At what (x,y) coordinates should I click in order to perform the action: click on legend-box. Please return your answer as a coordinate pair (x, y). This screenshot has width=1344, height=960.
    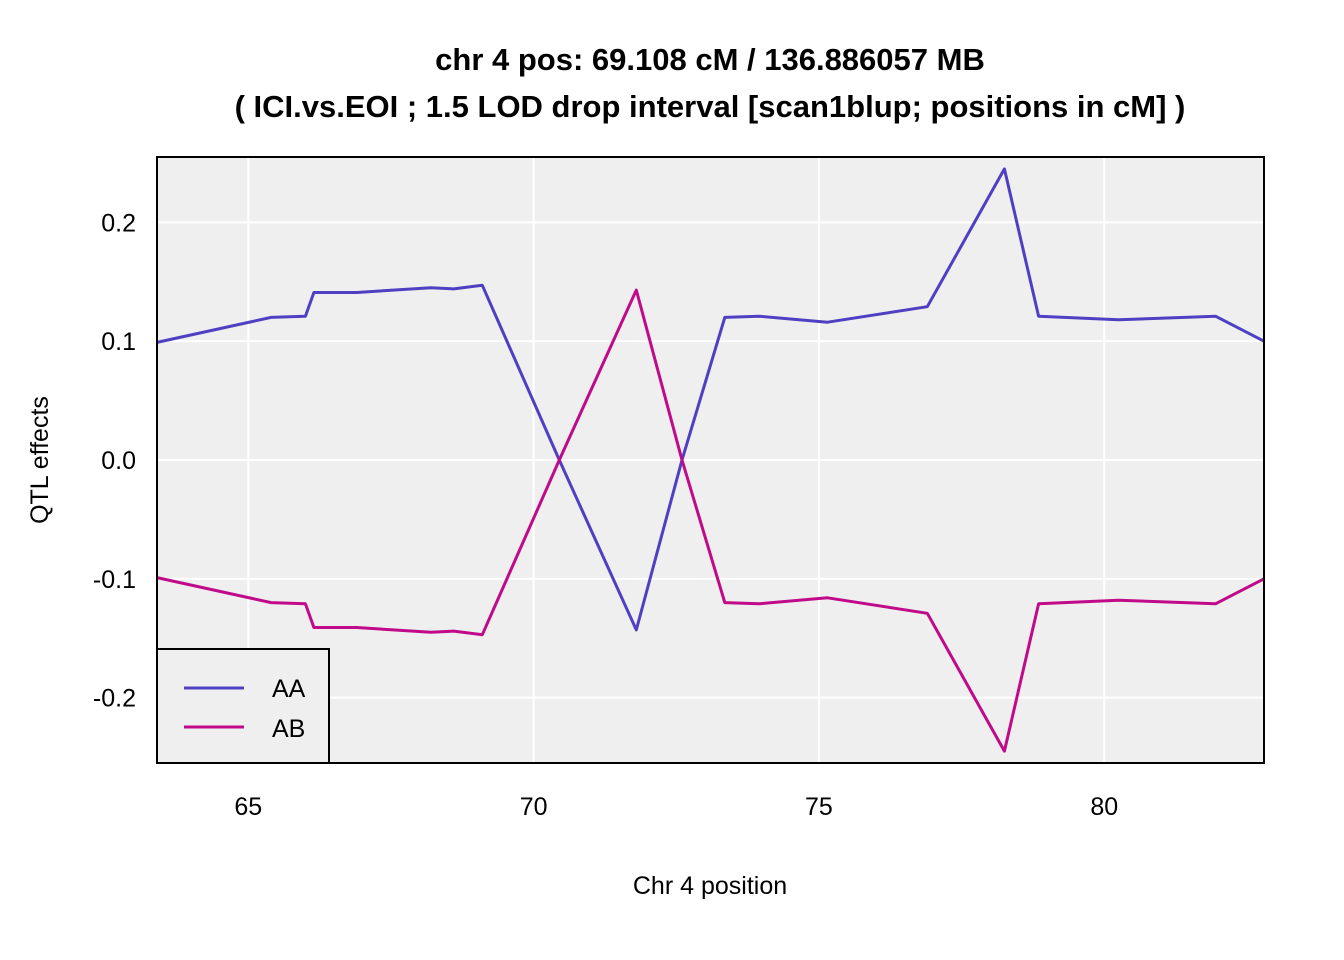
    Looking at the image, I should click on (243, 706).